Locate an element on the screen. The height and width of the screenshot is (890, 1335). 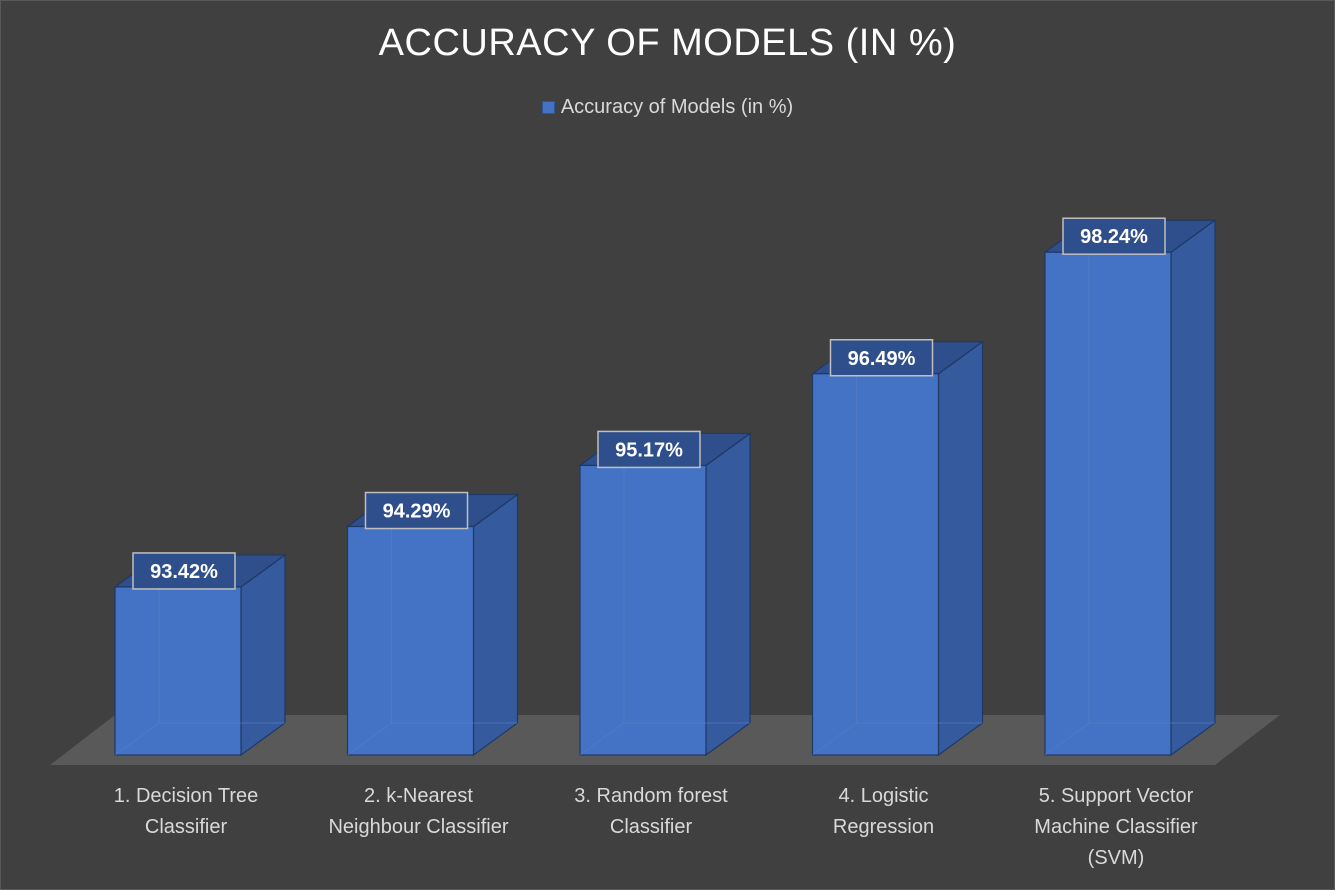
data-label: 94.29% is located at coordinates (416, 510).